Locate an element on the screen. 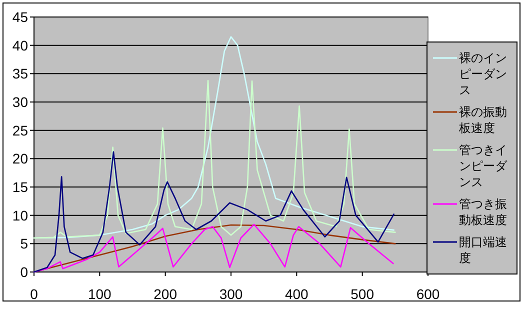 The image size is (524, 309). y-tick-label: 15 is located at coordinates (20, 187).